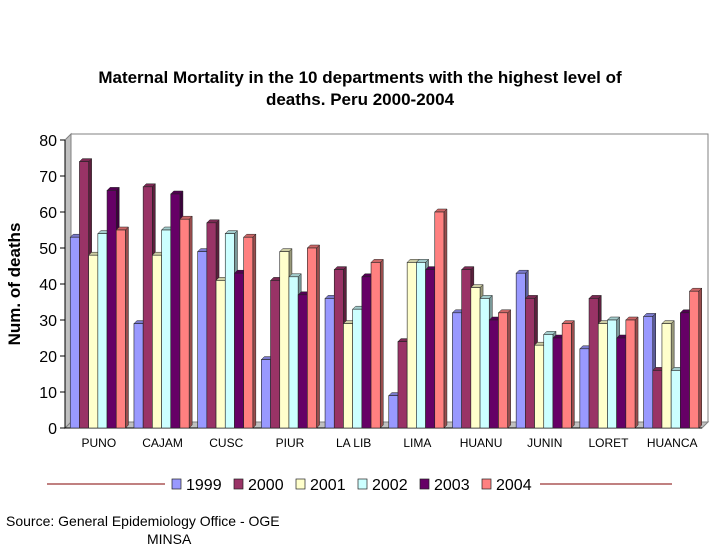 The height and width of the screenshot is (547, 720). Describe the element at coordinates (602, 376) in the screenshot. I see `bar-2001-loret` at that location.